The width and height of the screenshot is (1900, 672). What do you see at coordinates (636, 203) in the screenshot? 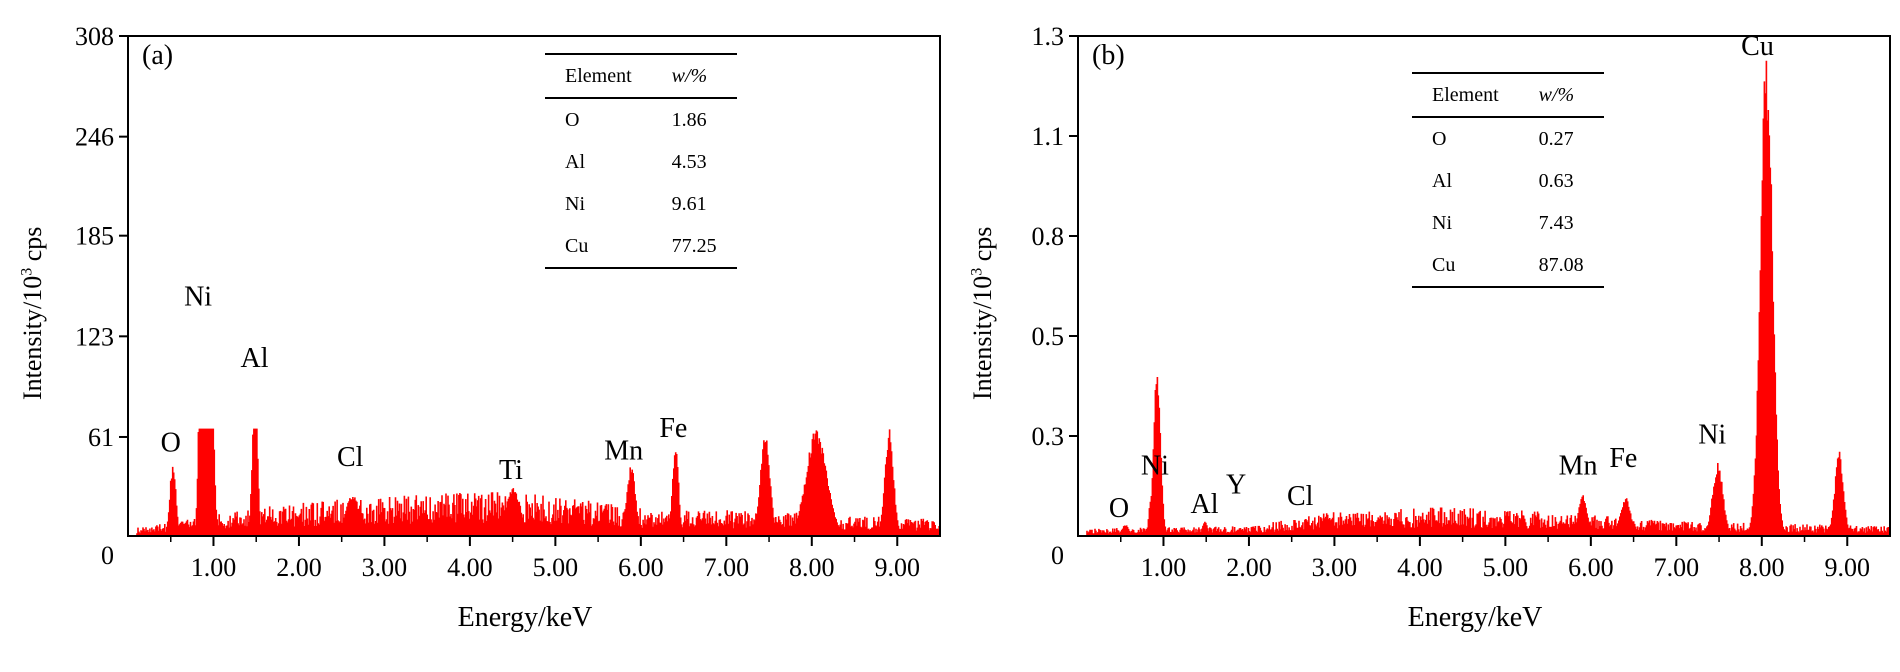
I see `table-row: Ni 9.61` at bounding box center [636, 203].